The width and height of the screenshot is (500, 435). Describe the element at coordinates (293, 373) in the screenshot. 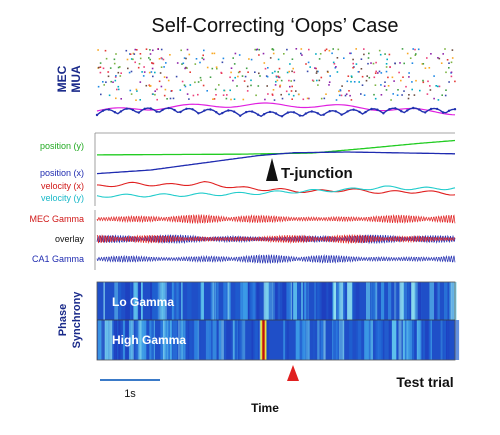

I see `choice-marker` at that location.